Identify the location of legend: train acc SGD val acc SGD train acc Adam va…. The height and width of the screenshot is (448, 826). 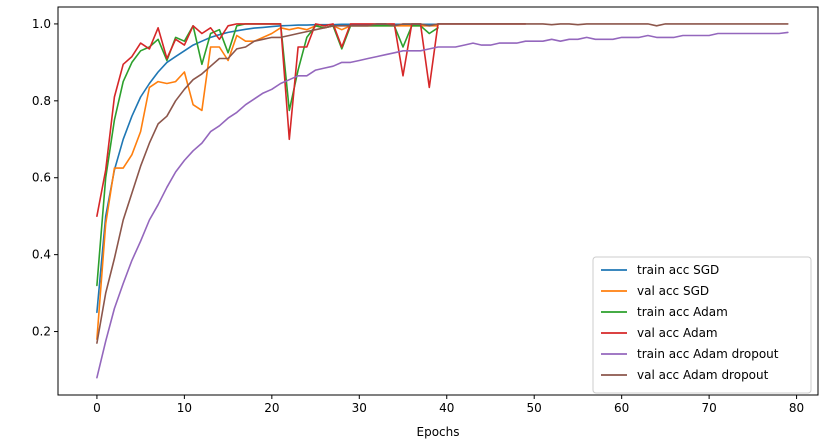
(702, 325).